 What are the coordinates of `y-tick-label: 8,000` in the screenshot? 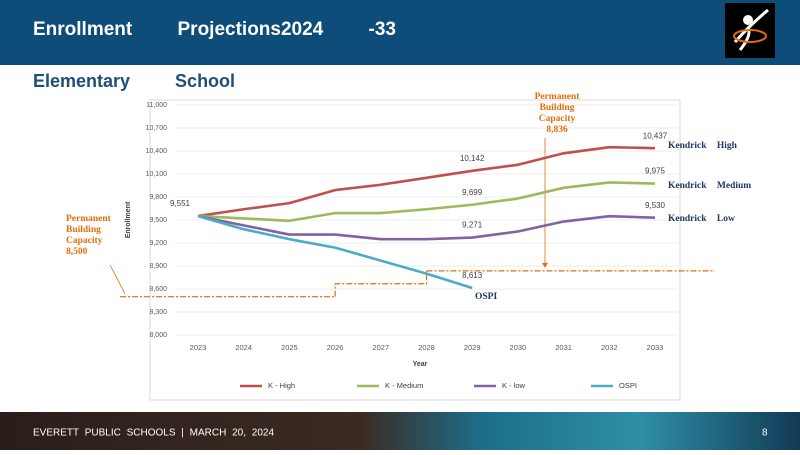 It's located at (158, 335).